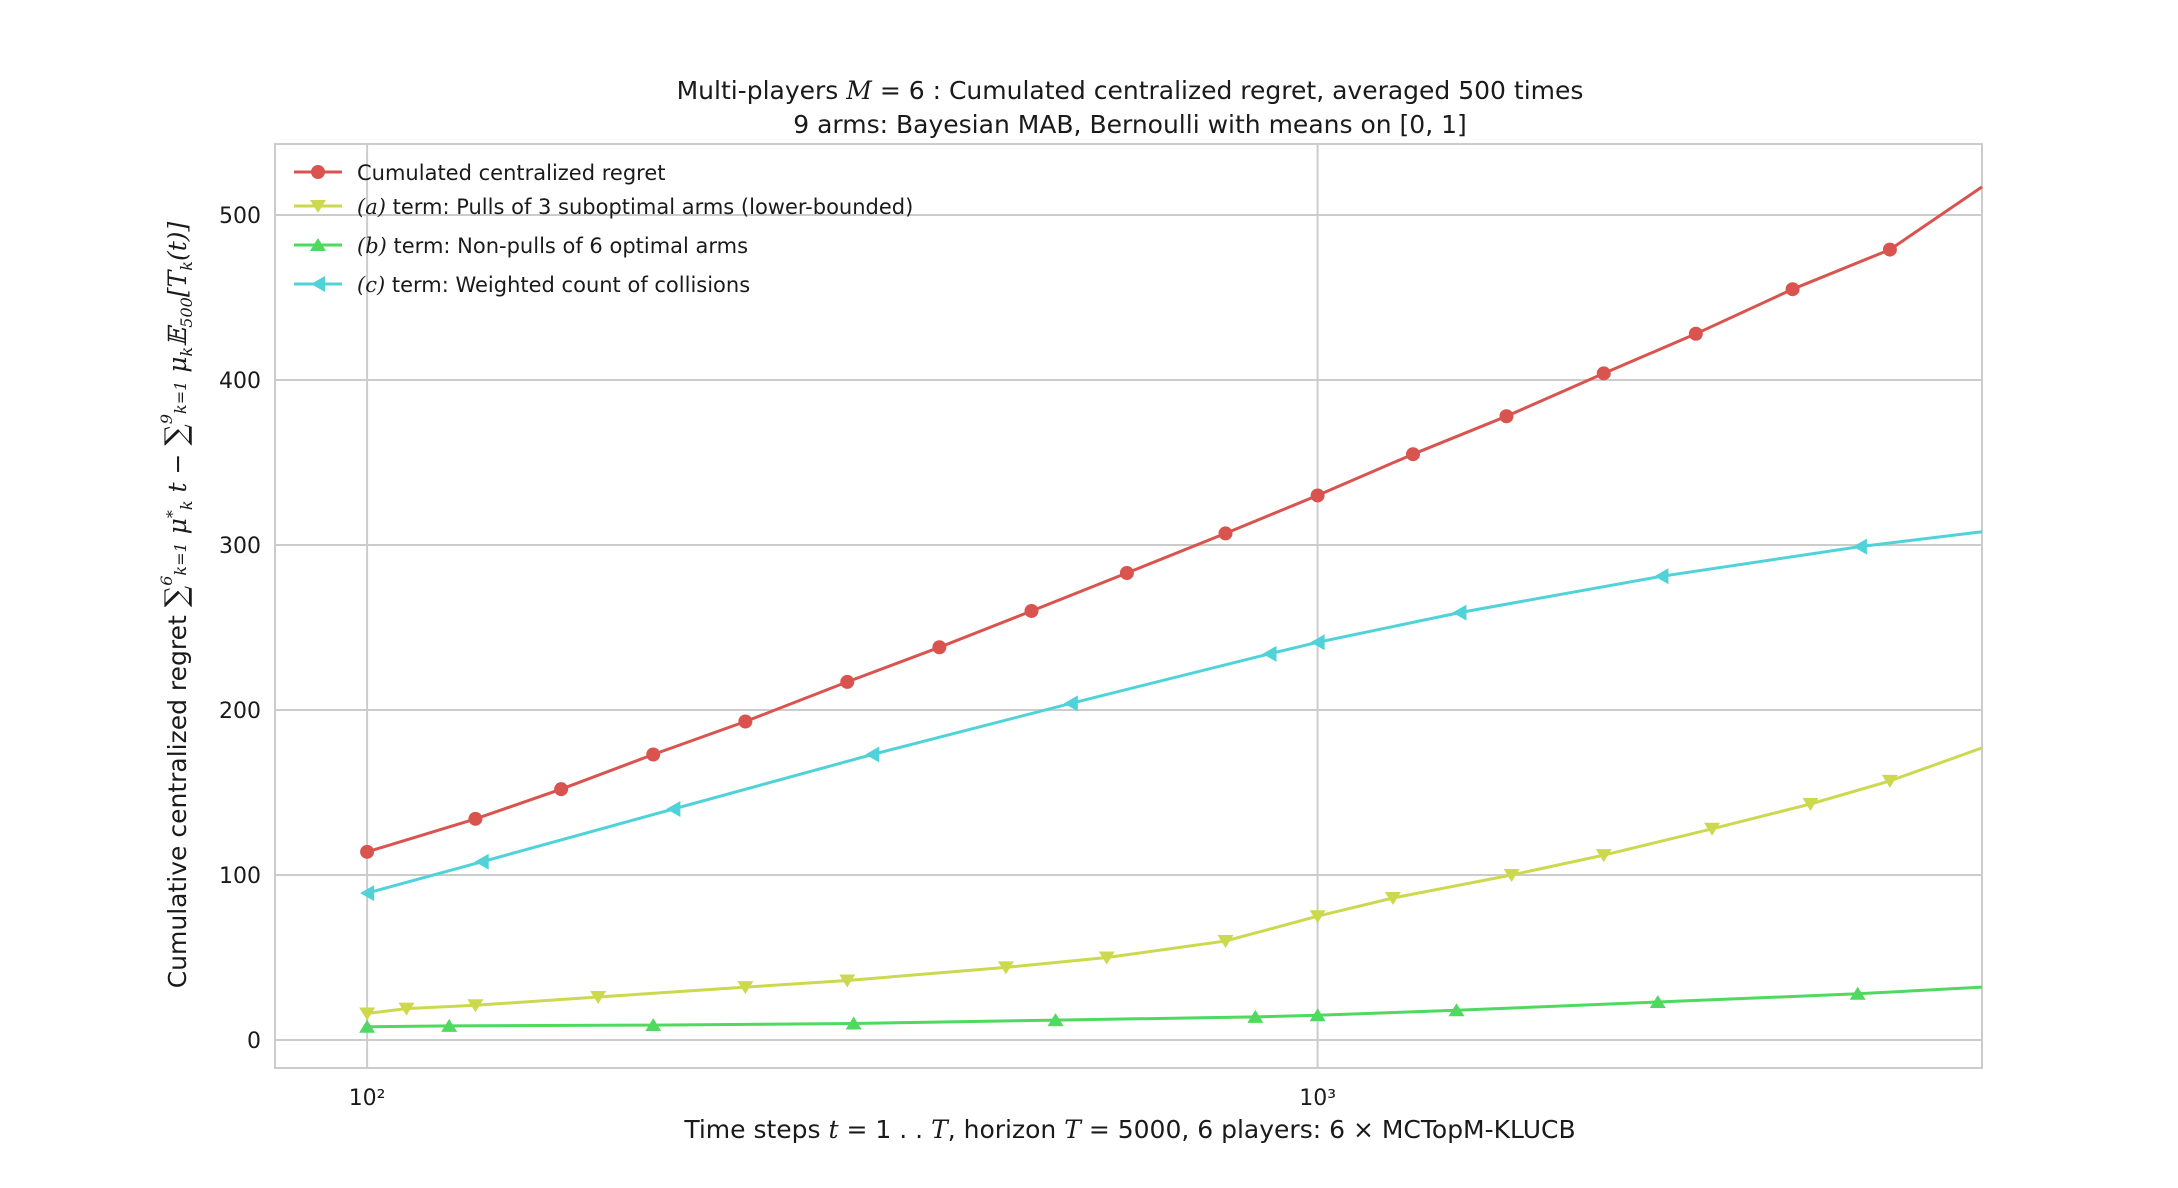  What do you see at coordinates (240, 216) in the screenshot?
I see `y-tick-label: 500` at bounding box center [240, 216].